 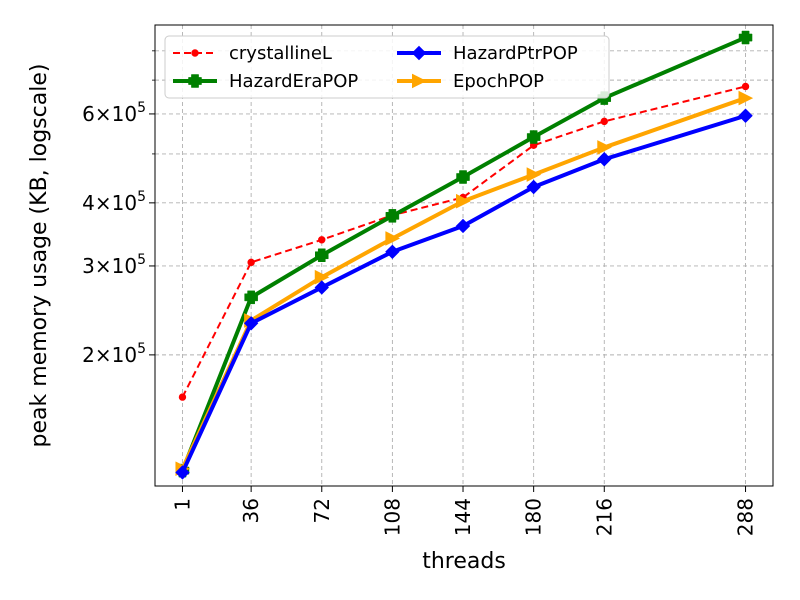 I want to click on legend-entry: HazardPtrPOP, so click(x=487, y=53).